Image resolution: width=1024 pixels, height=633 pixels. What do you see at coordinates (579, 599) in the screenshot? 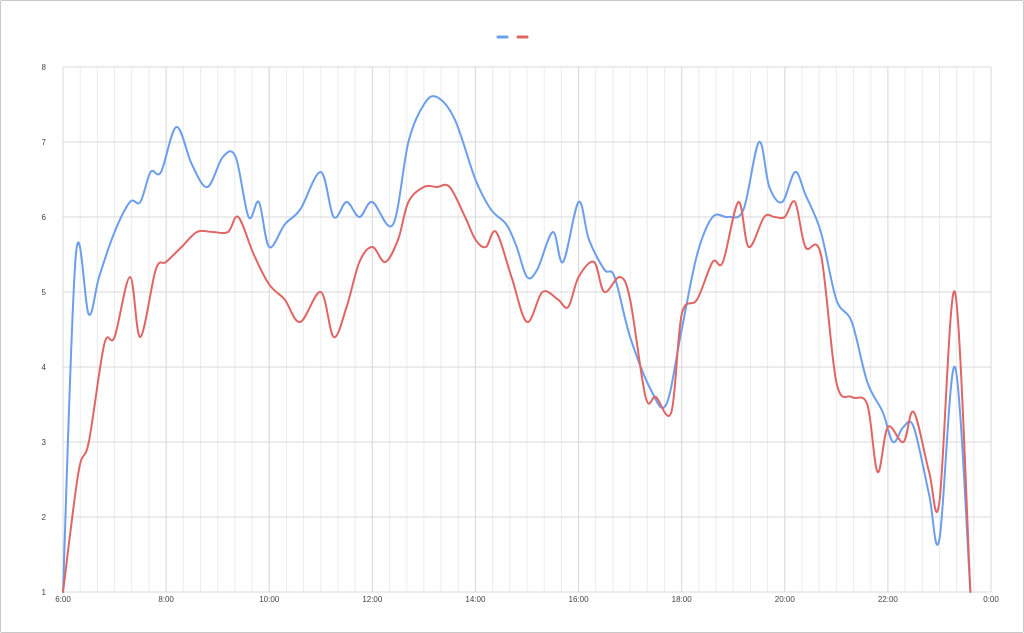
I see `x-tick-label: 16:00` at bounding box center [579, 599].